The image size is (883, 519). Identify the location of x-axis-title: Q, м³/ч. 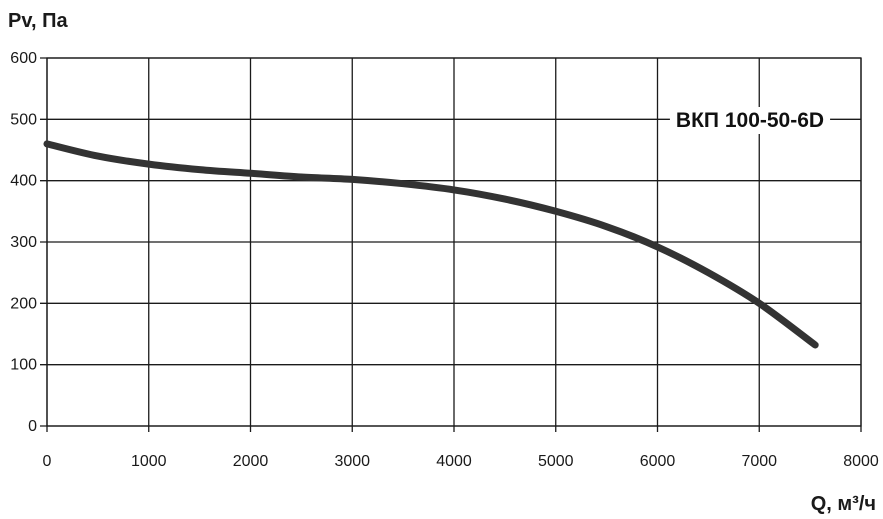
(843, 504).